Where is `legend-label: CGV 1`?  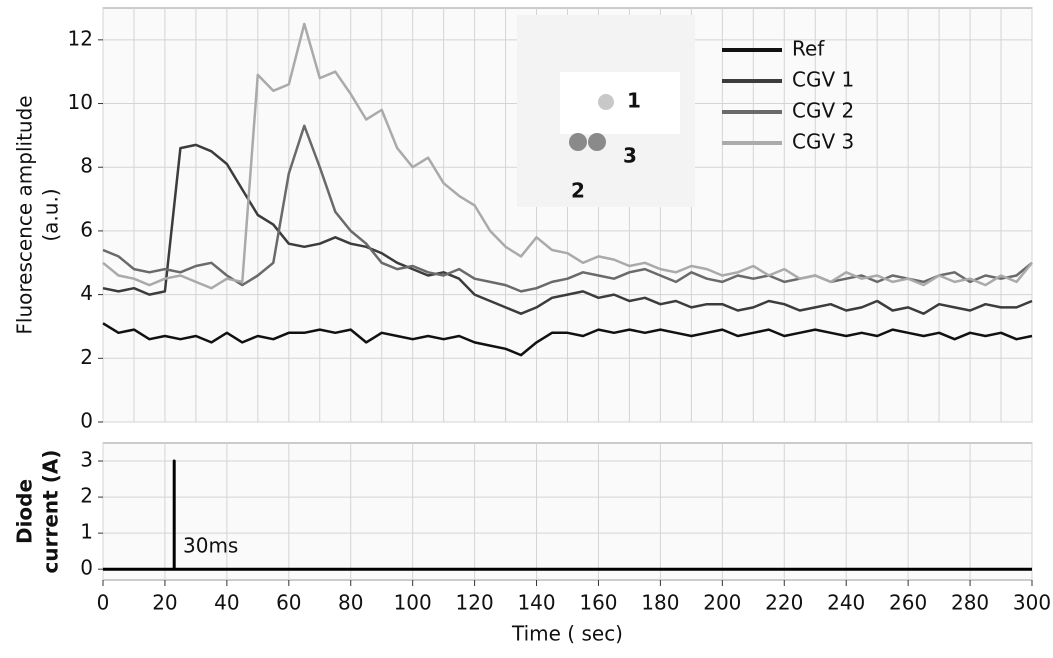 legend-label: CGV 1 is located at coordinates (823, 80).